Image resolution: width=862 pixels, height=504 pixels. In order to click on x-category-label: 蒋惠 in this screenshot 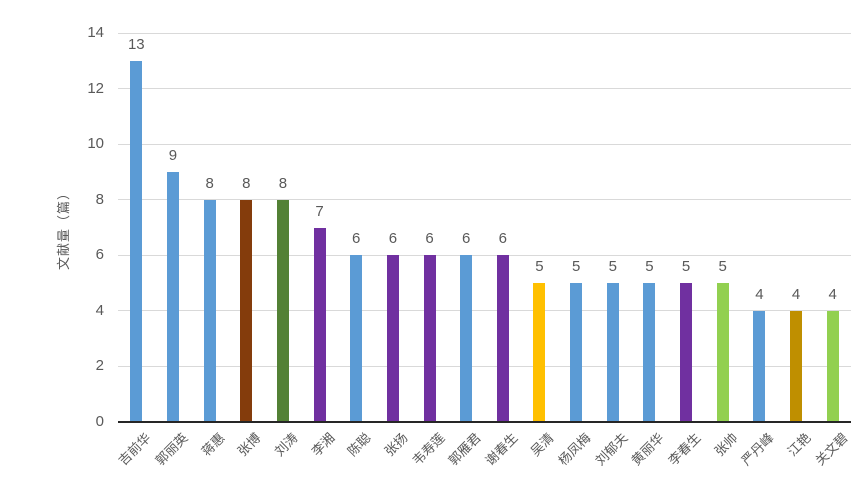, I will do `click(213, 445)`.